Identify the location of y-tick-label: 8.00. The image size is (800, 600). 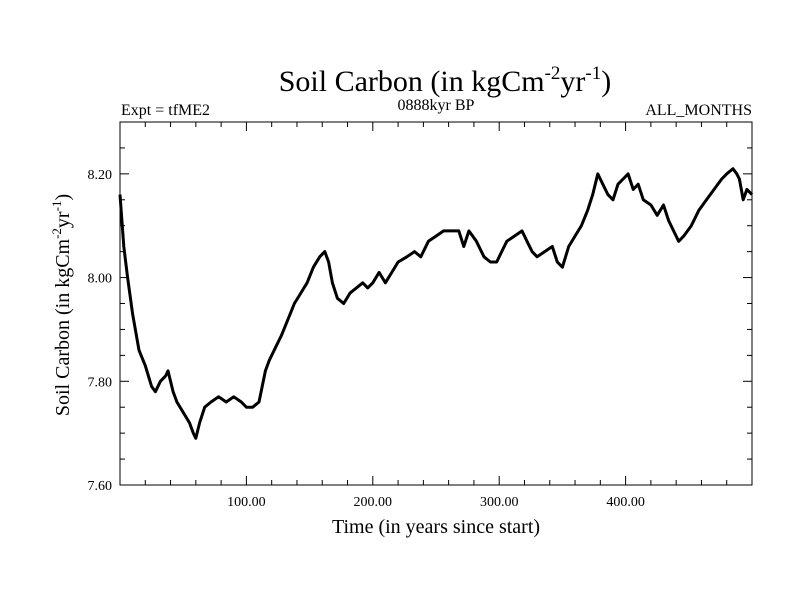
(100, 279).